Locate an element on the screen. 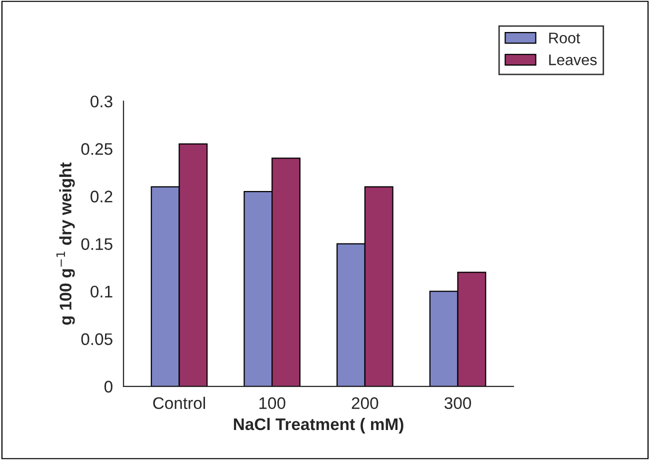 The width and height of the screenshot is (650, 460). y-tick-label: 0.05 is located at coordinates (96, 339).